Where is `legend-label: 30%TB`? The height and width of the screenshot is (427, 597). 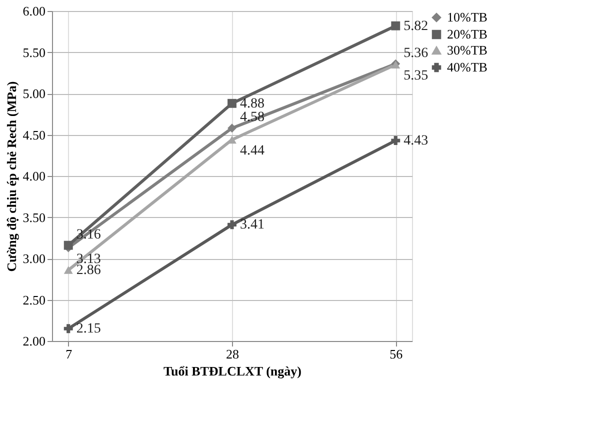 legend-label: 30%TB is located at coordinates (467, 50).